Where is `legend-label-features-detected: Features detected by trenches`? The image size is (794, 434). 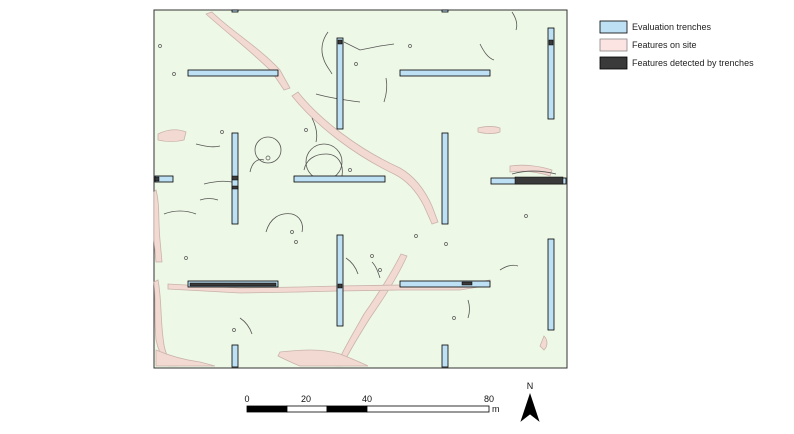
legend-label-features-detected: Features detected by trenches is located at coordinates (693, 63).